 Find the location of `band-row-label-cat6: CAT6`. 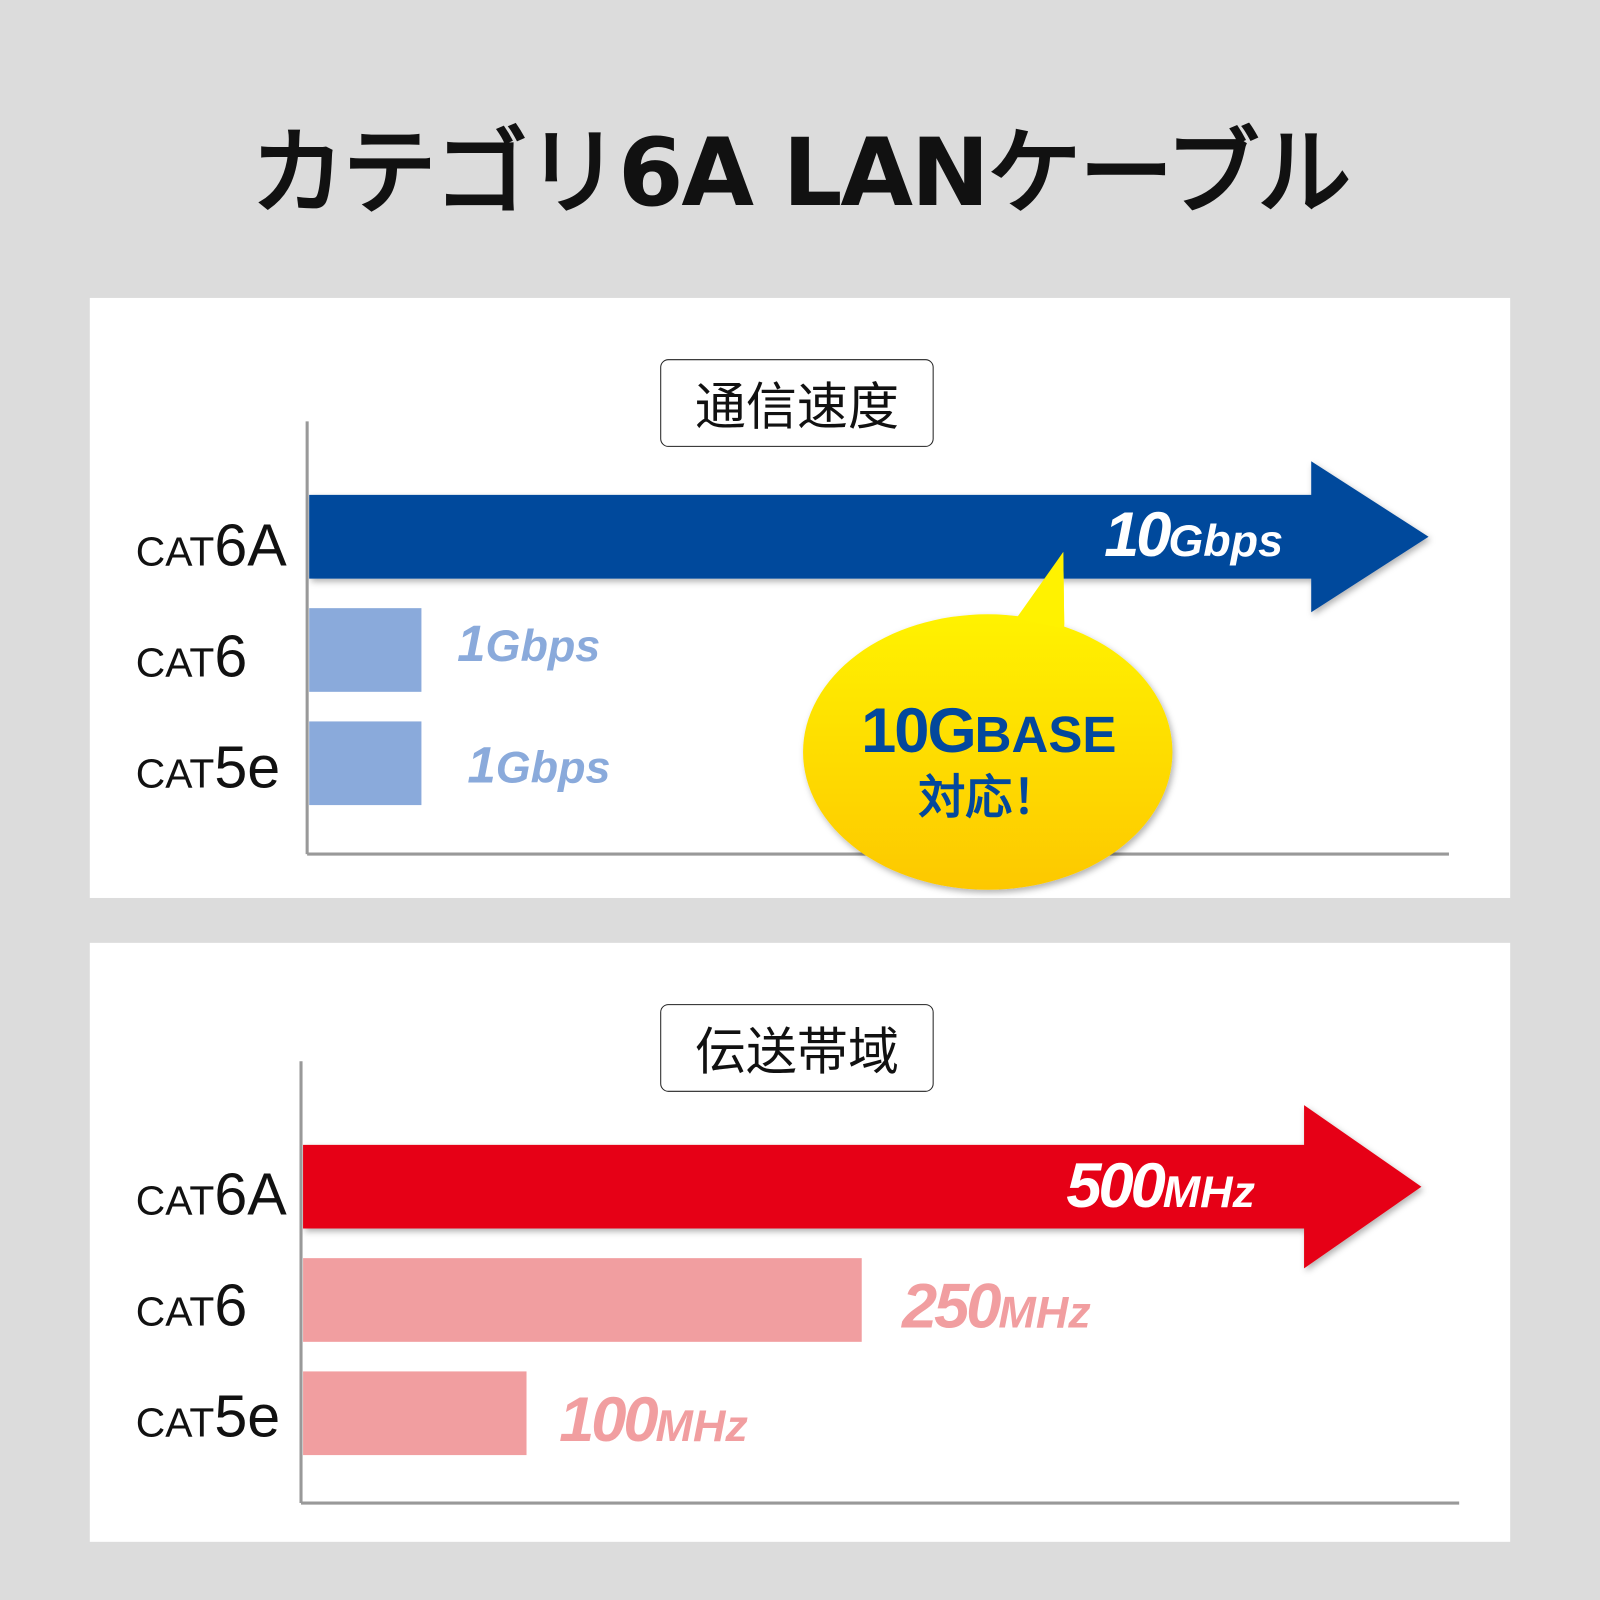

band-row-label-cat6: CAT6 is located at coordinates (191, 1306).